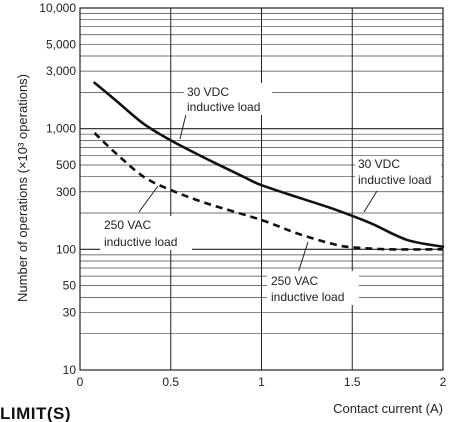  What do you see at coordinates (170, 382) in the screenshot?
I see `x-tick-label: 0.5` at bounding box center [170, 382].